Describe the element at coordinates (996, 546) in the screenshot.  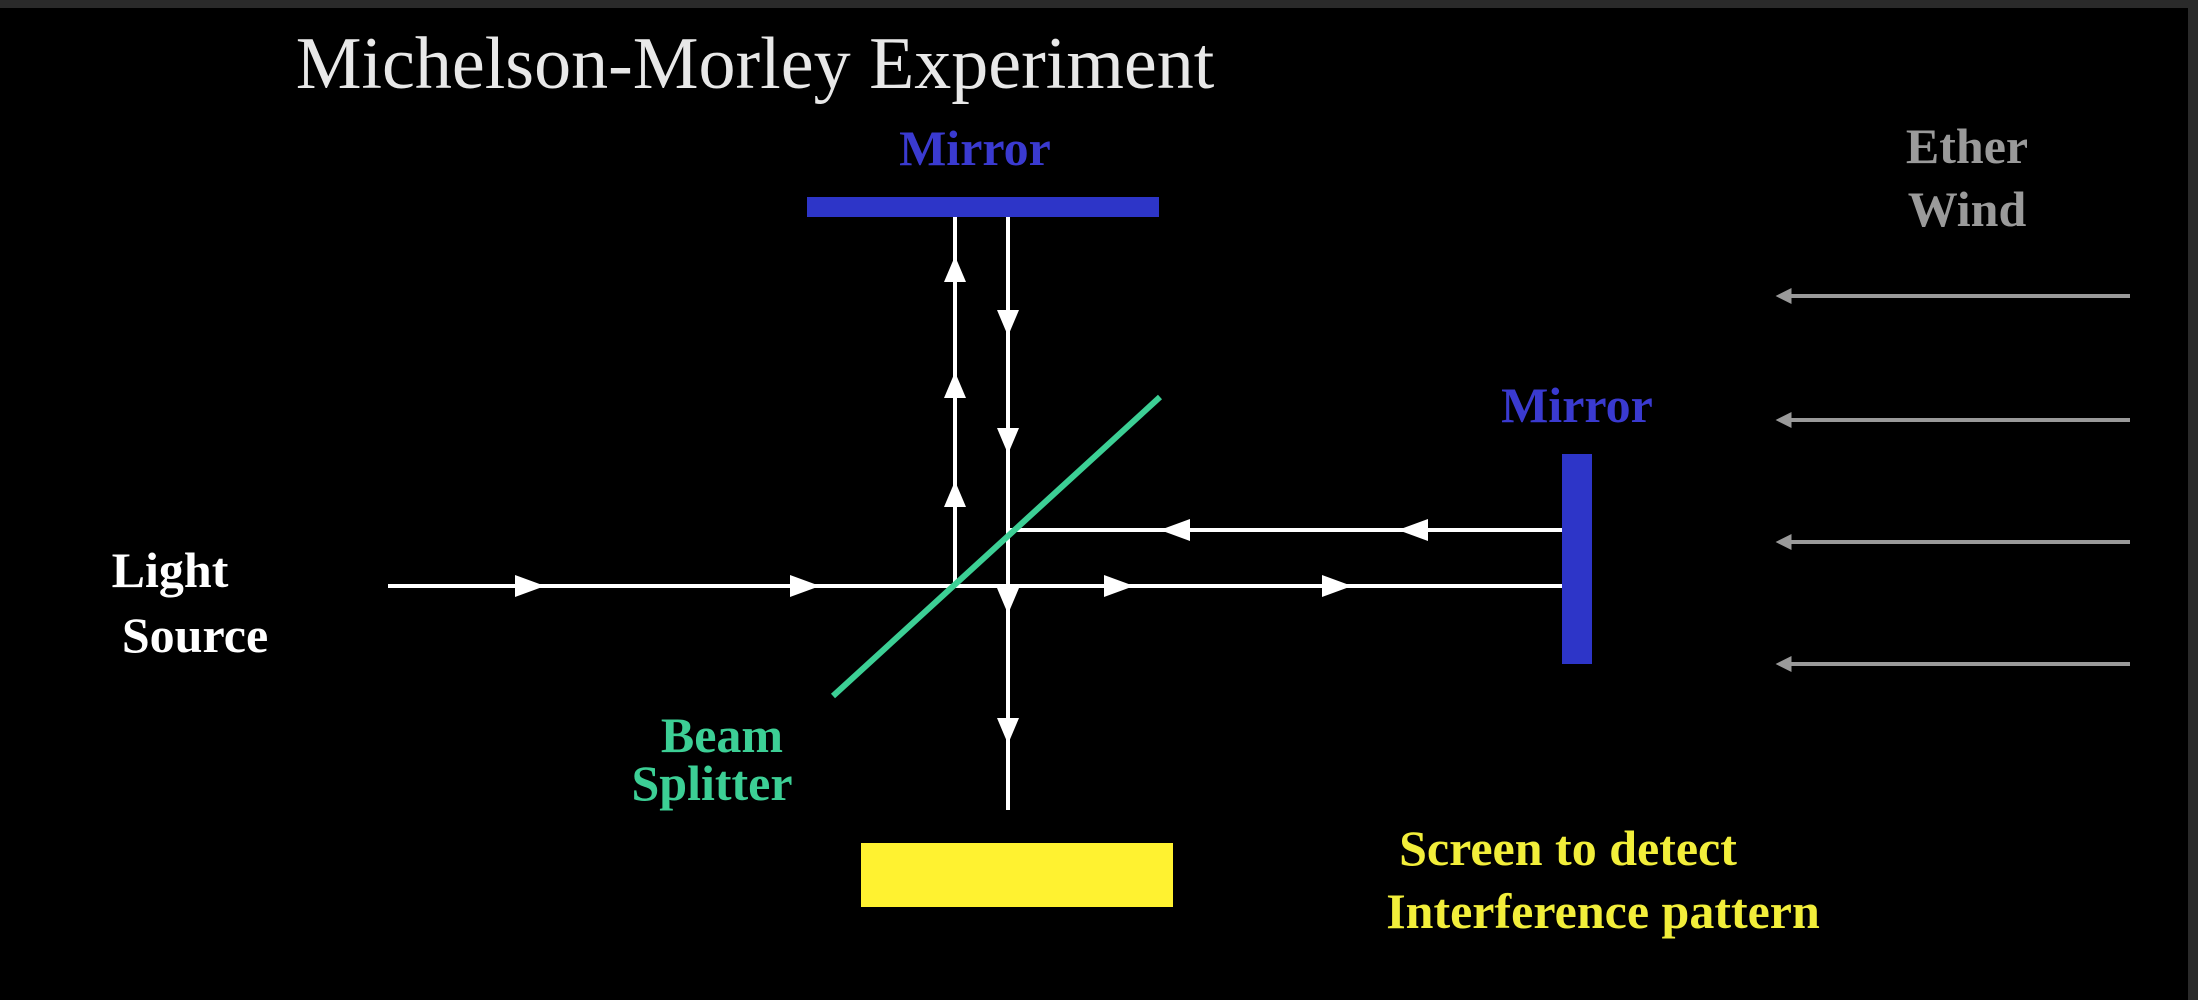
I see `beam-splitter` at that location.